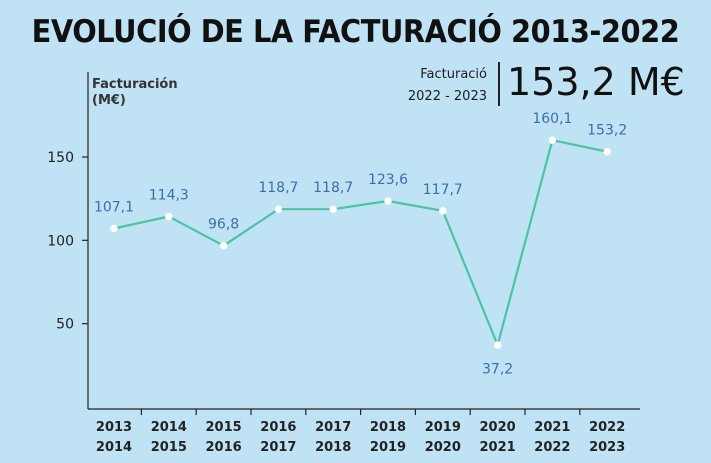 The width and height of the screenshot is (711, 463). Describe the element at coordinates (607, 427) in the screenshot. I see `x-tick-label-line1: 2022` at that location.